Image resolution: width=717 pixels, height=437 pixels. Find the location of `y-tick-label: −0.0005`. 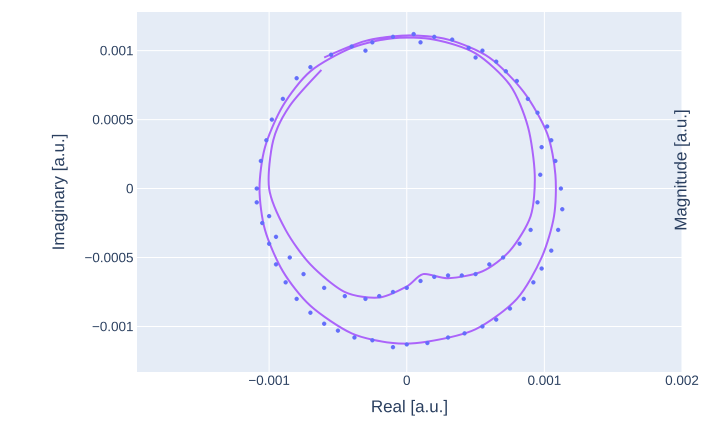

y-tick-label: −0.0005 is located at coordinates (109, 257).